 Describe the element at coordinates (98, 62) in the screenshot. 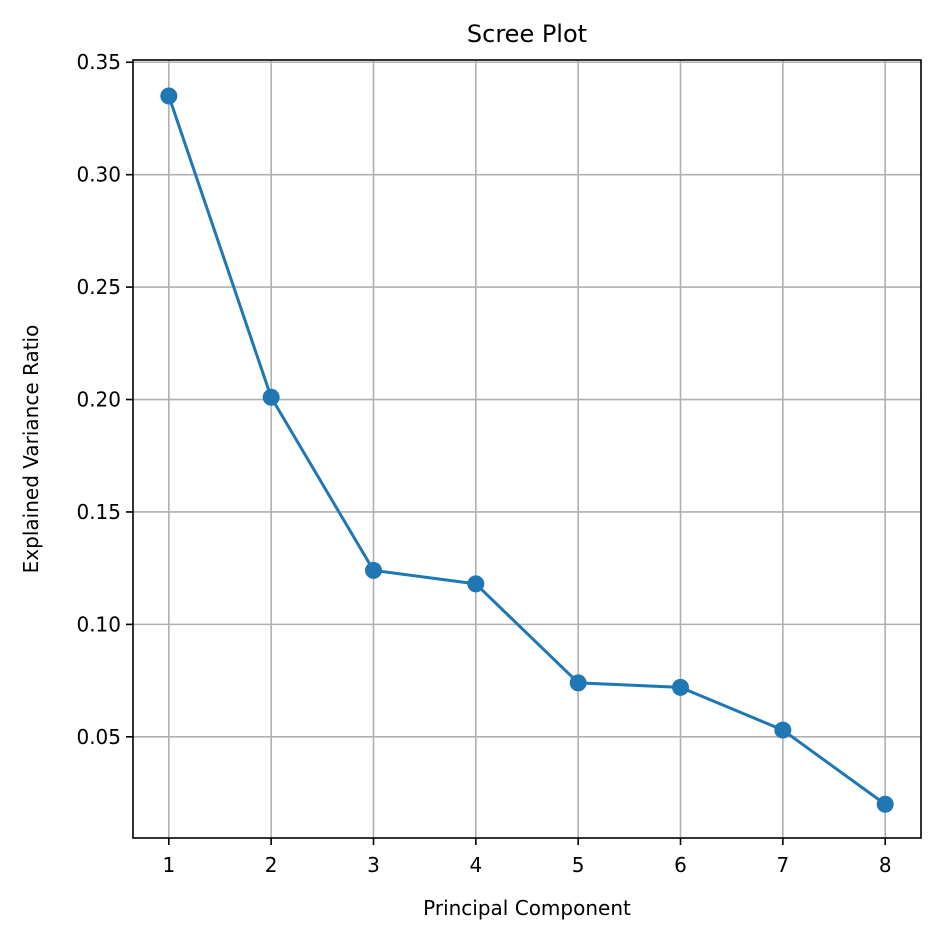

I see `y-tick-label: 0.35` at that location.